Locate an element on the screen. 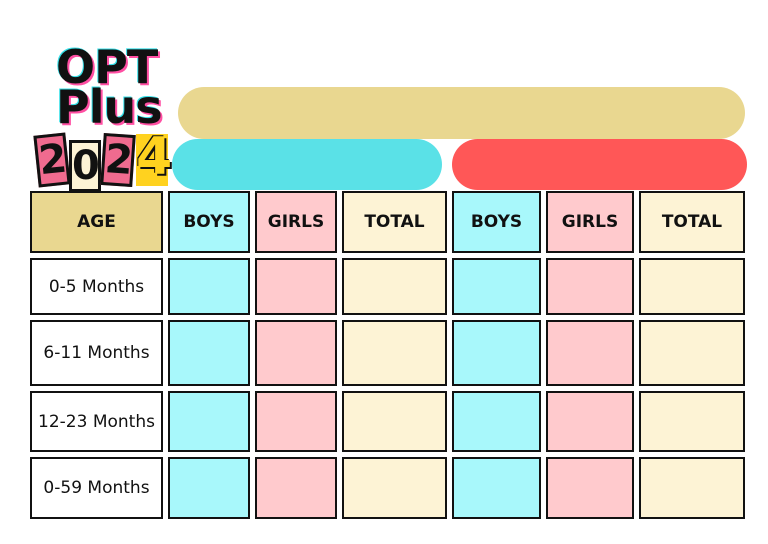 This screenshot has width=768, height=544. age-label: 0-59 Months is located at coordinates (96, 488).